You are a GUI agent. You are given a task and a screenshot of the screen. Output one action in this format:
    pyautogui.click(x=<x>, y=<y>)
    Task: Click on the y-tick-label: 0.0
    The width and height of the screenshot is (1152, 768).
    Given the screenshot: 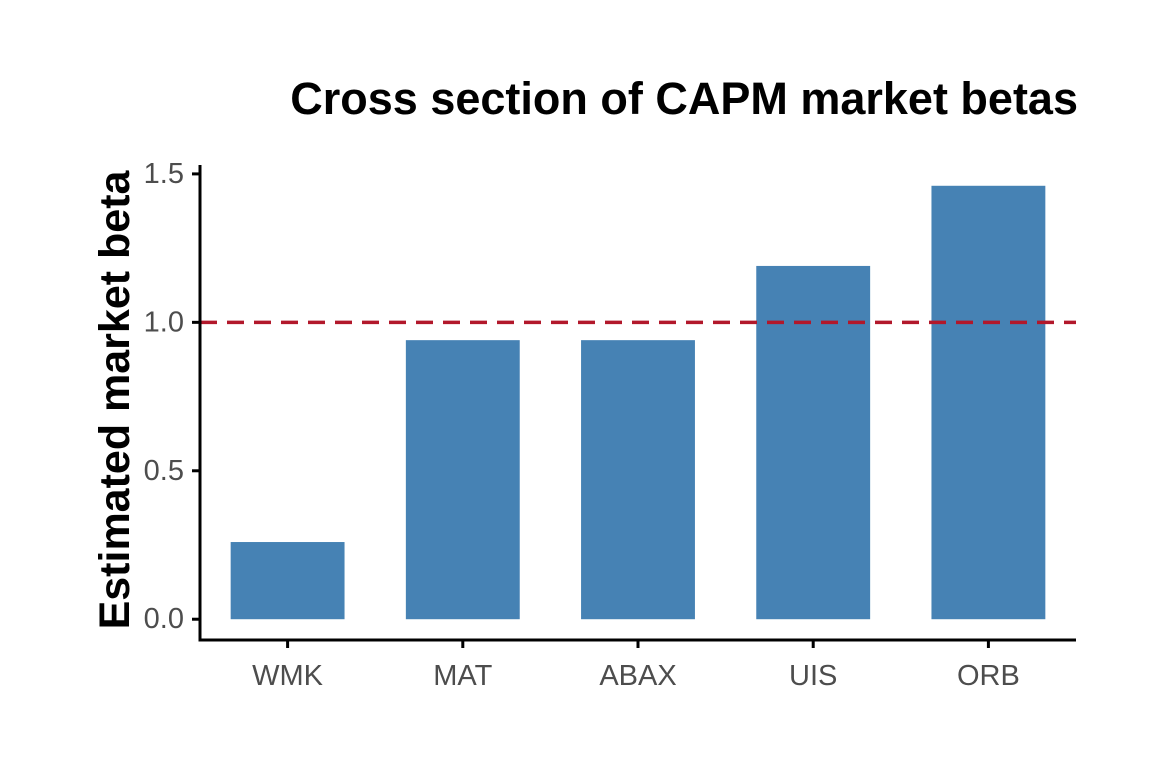 What is the action you would take?
    pyautogui.click(x=164, y=619)
    